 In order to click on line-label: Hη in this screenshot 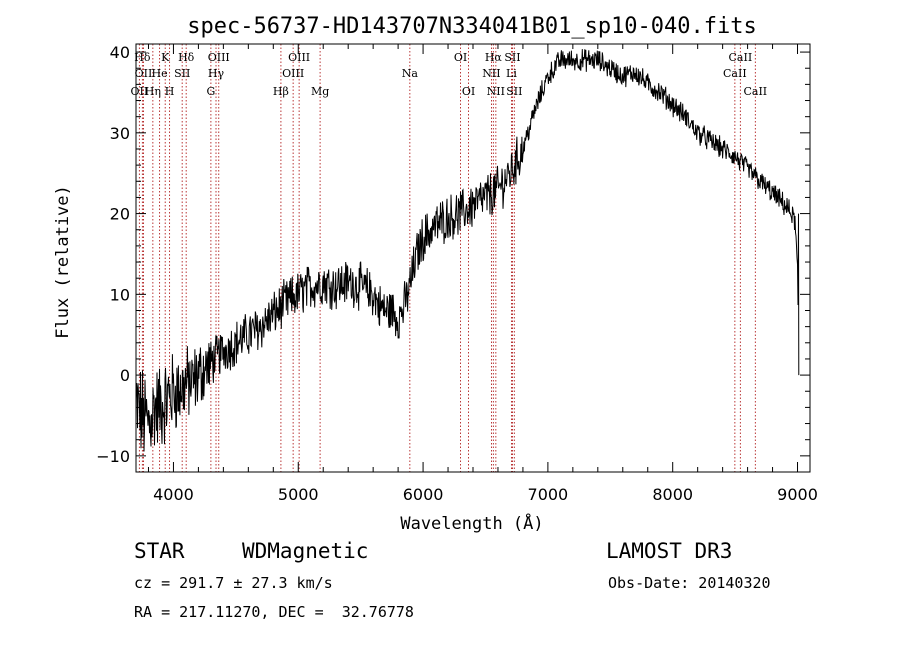, I will do `click(153, 91)`.